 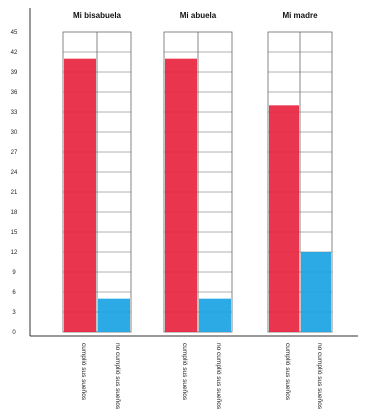 I want to click on y-tick-label: 0, so click(x=14, y=333).